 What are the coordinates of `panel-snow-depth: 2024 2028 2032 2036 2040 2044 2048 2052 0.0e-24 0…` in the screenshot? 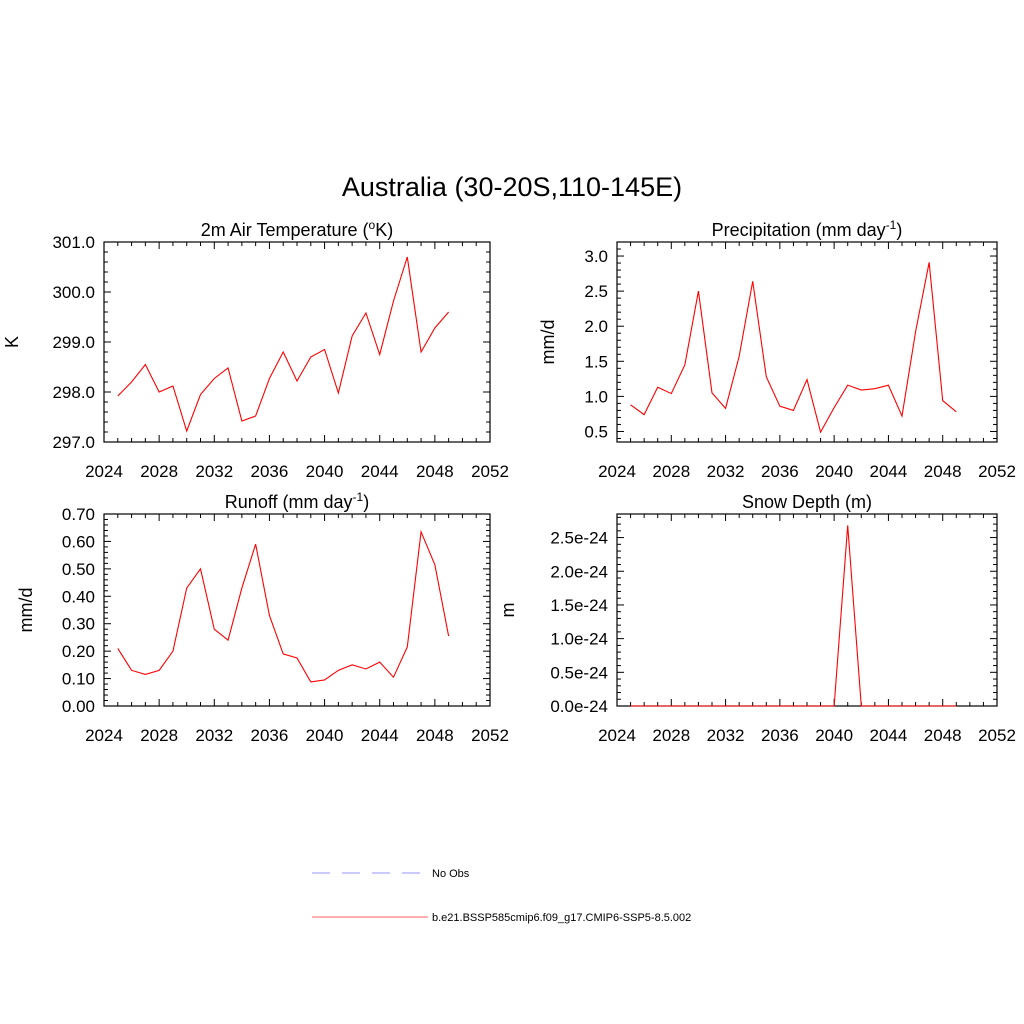 It's located at (757, 618).